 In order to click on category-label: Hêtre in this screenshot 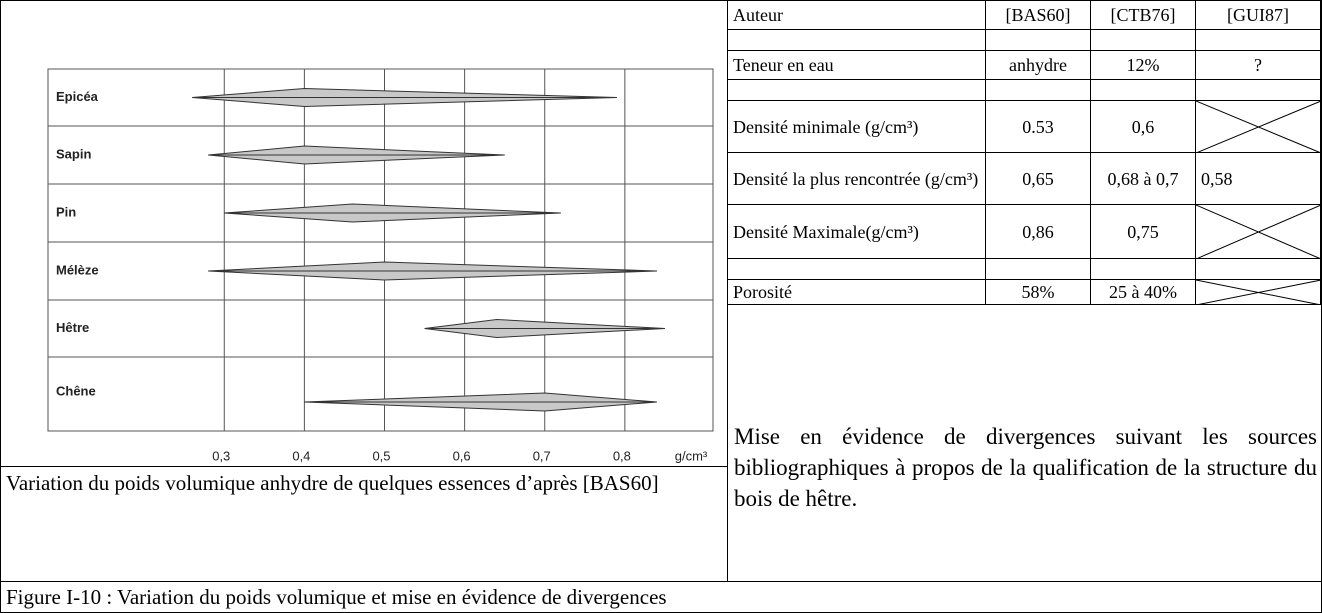, I will do `click(72, 327)`.